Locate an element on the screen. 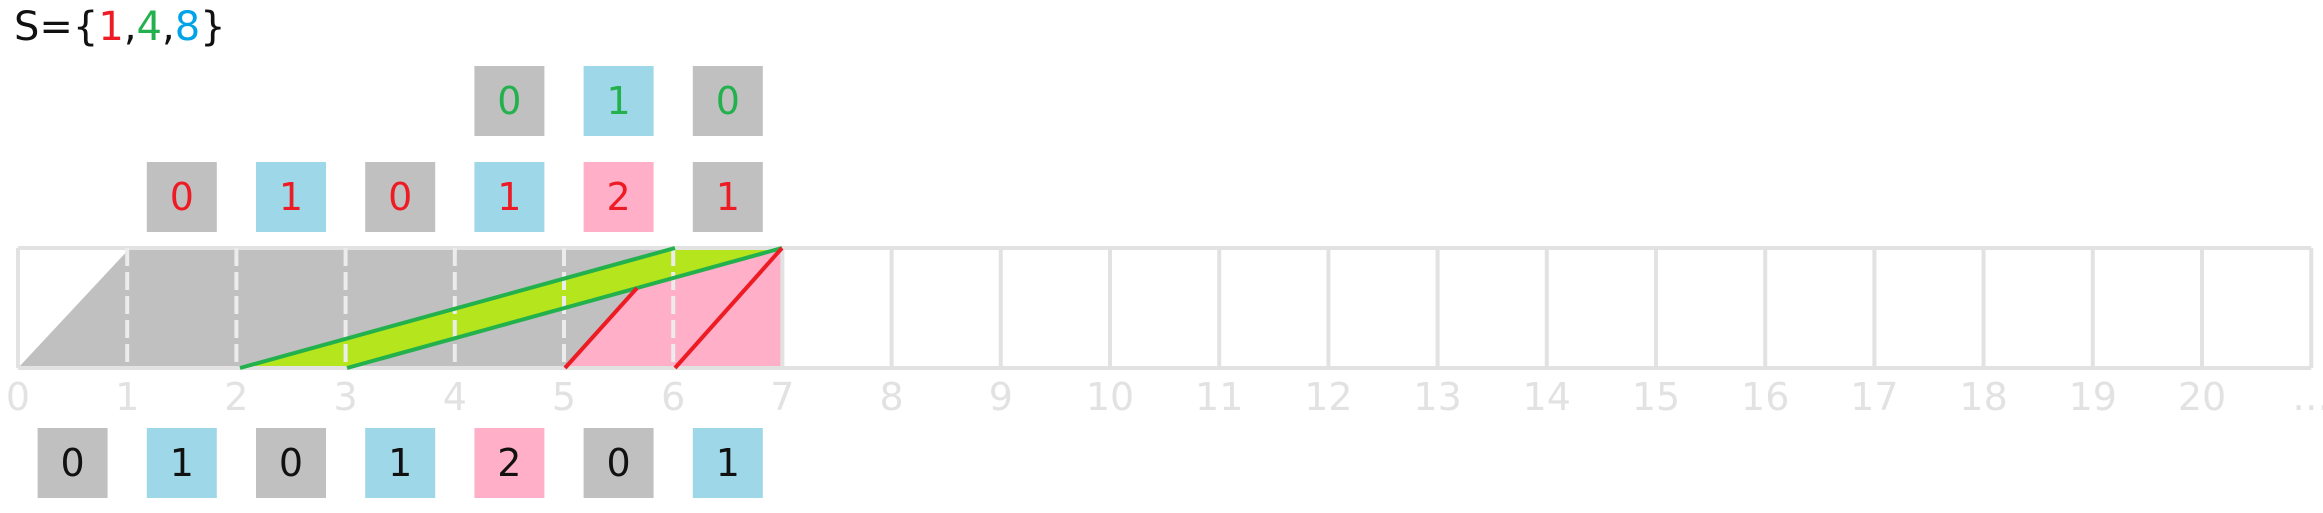 The width and height of the screenshot is (2323, 513). set-label-item: 1 is located at coordinates (110, 27).